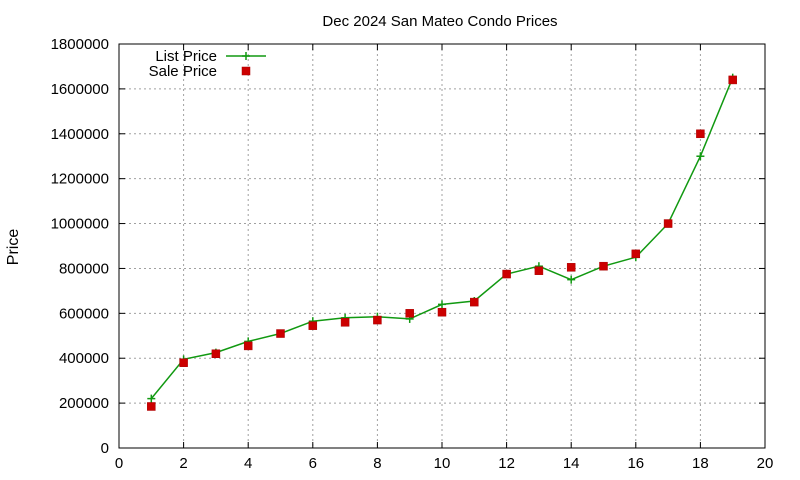 Image resolution: width=800 pixels, height=480 pixels. What do you see at coordinates (80, 224) in the screenshot?
I see `y-tick-label: 1000000` at bounding box center [80, 224].